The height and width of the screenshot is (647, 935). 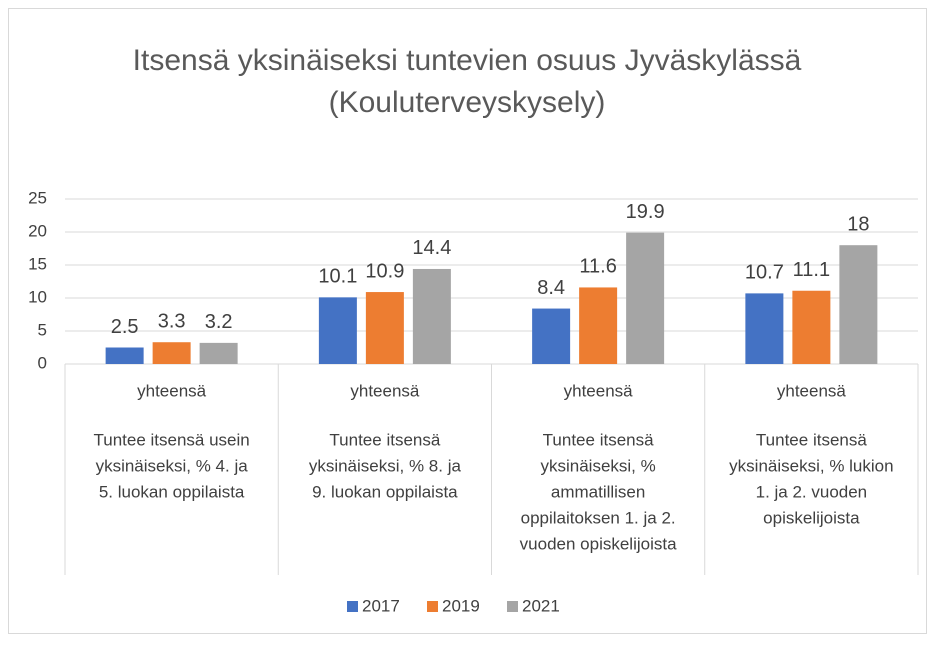 I want to click on y-tick-label: 20, so click(x=37, y=230).